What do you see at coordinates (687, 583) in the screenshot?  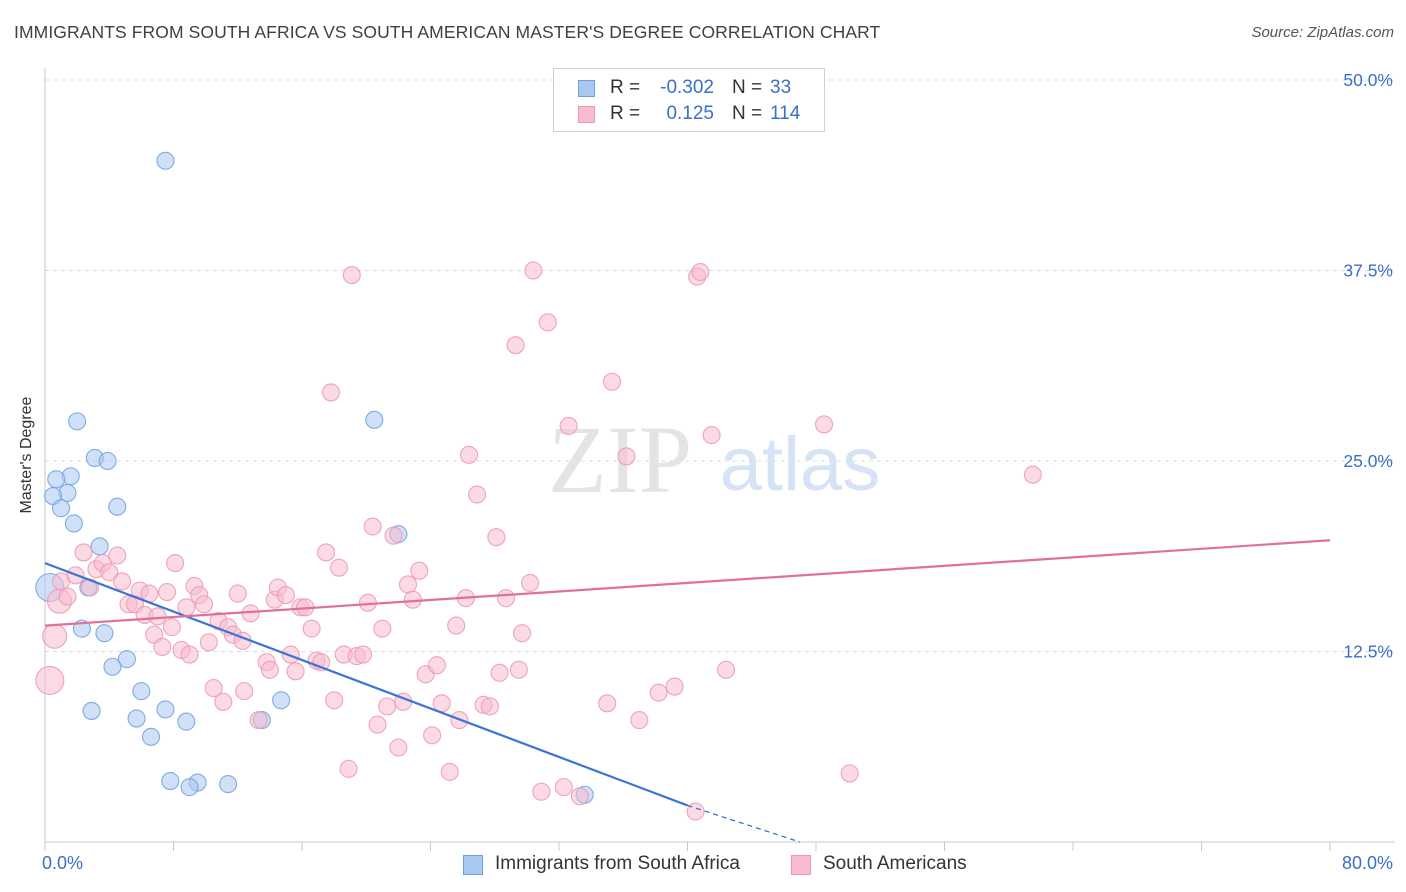 I see `trend-line-south-americans` at bounding box center [687, 583].